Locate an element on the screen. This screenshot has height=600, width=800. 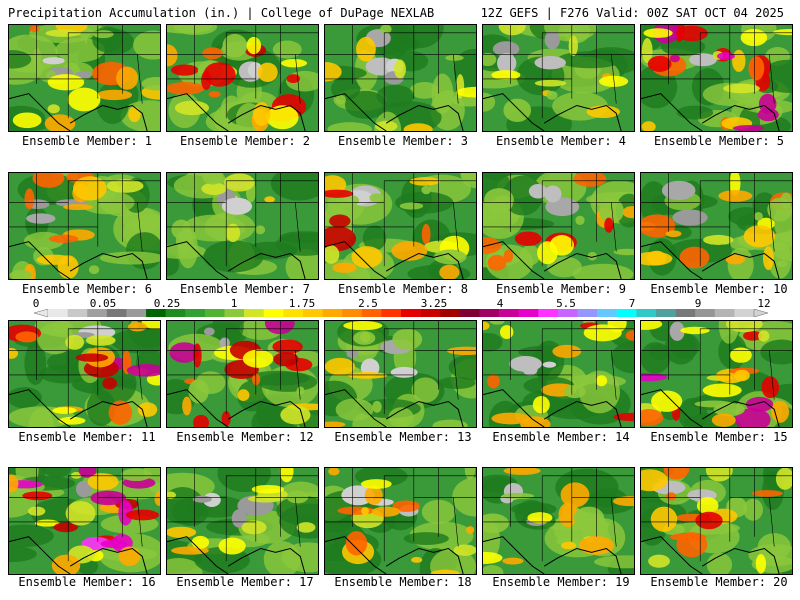
colorbar-tick-label: 7 is located at coordinates (632, 303).